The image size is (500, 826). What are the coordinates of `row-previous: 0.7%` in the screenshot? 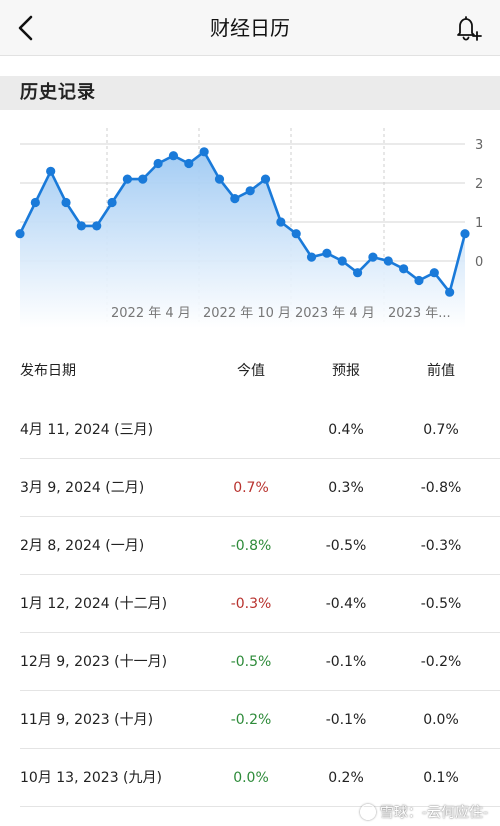 It's located at (441, 430).